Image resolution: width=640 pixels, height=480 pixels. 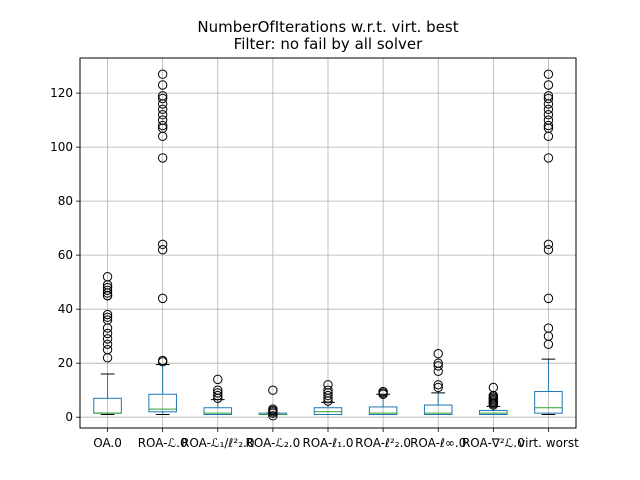 What do you see at coordinates (548, 443) in the screenshot?
I see `x-tick-label: virt. worst` at bounding box center [548, 443].